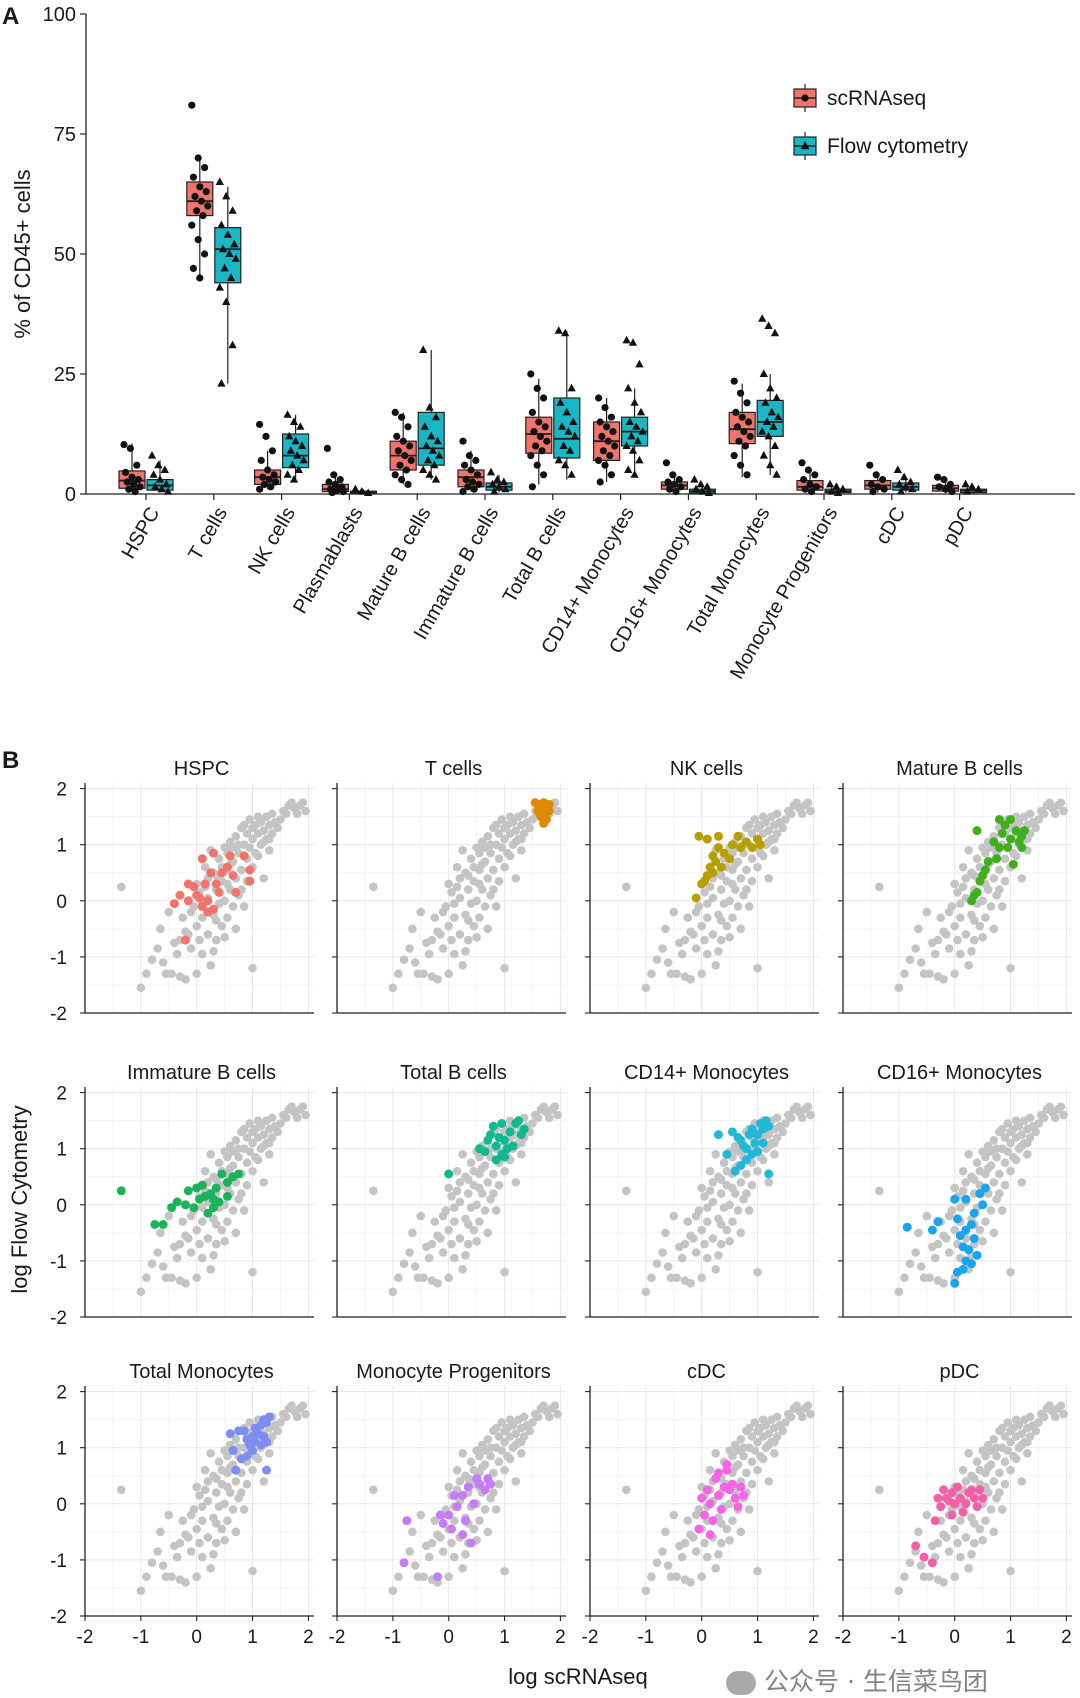 The height and width of the screenshot is (1698, 1080). I want to click on facet-x-tick-label: 1, so click(757, 1637).